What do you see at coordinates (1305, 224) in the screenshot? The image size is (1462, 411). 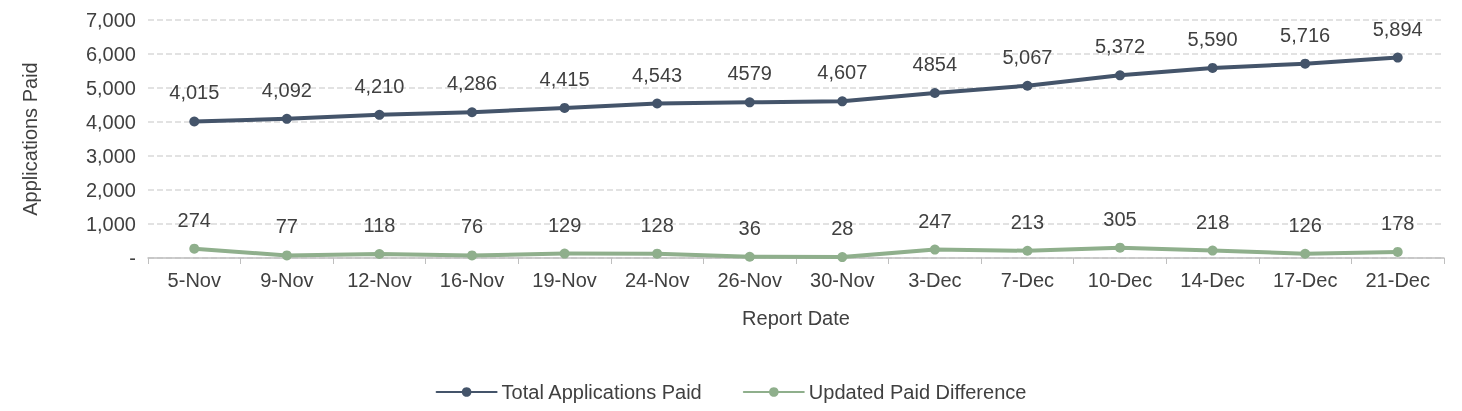 I see `data-label: 126` at bounding box center [1305, 224].